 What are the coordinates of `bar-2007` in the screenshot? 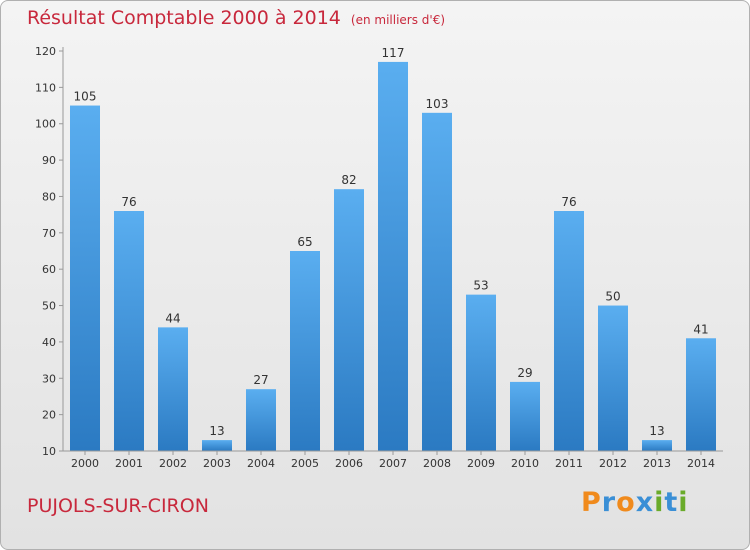 It's located at (393, 256).